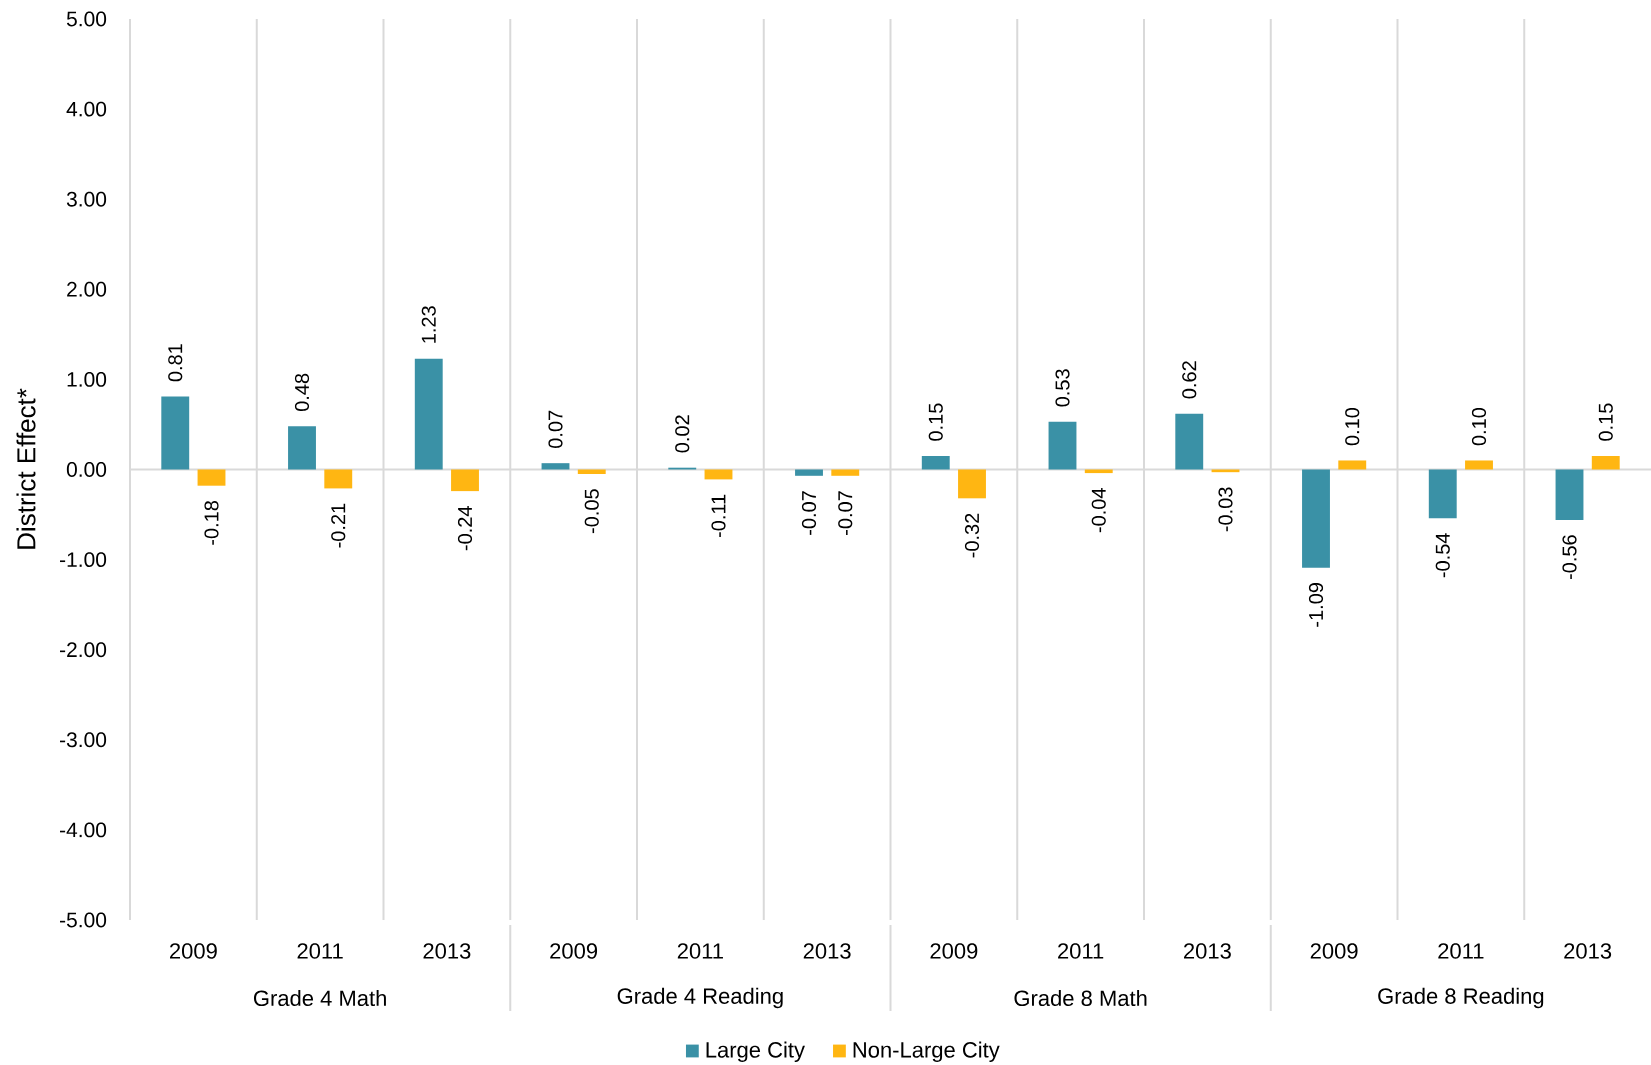  Describe the element at coordinates (1461, 998) in the screenshot. I see `text: Grade 8 Reading` at that location.